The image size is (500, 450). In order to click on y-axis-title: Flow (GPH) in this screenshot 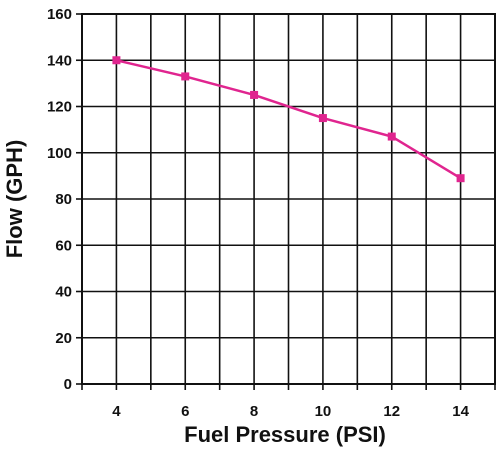, I will do `click(14, 199)`.